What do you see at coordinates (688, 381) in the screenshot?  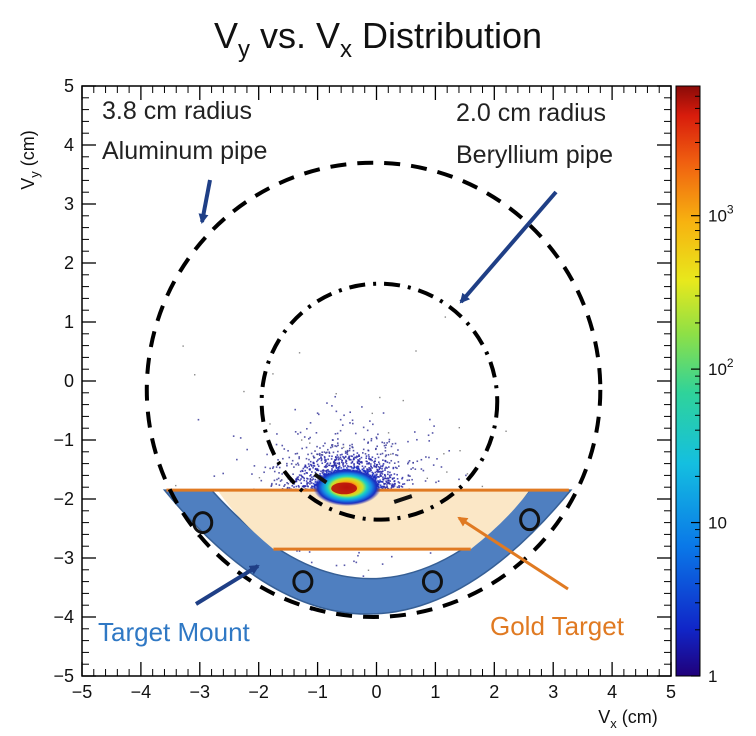 I see `colorbar` at bounding box center [688, 381].